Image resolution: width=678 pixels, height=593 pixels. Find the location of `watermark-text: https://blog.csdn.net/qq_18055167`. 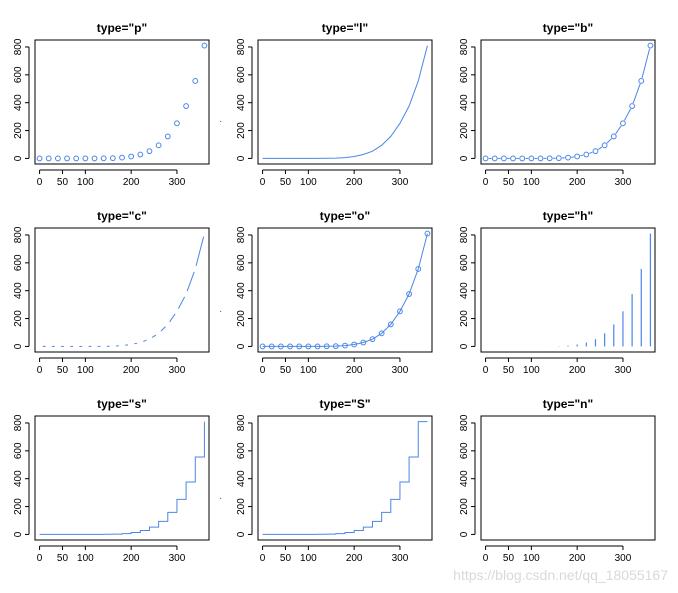

watermark-text: https://blog.csdn.net/qq_18055167 is located at coordinates (560, 575).